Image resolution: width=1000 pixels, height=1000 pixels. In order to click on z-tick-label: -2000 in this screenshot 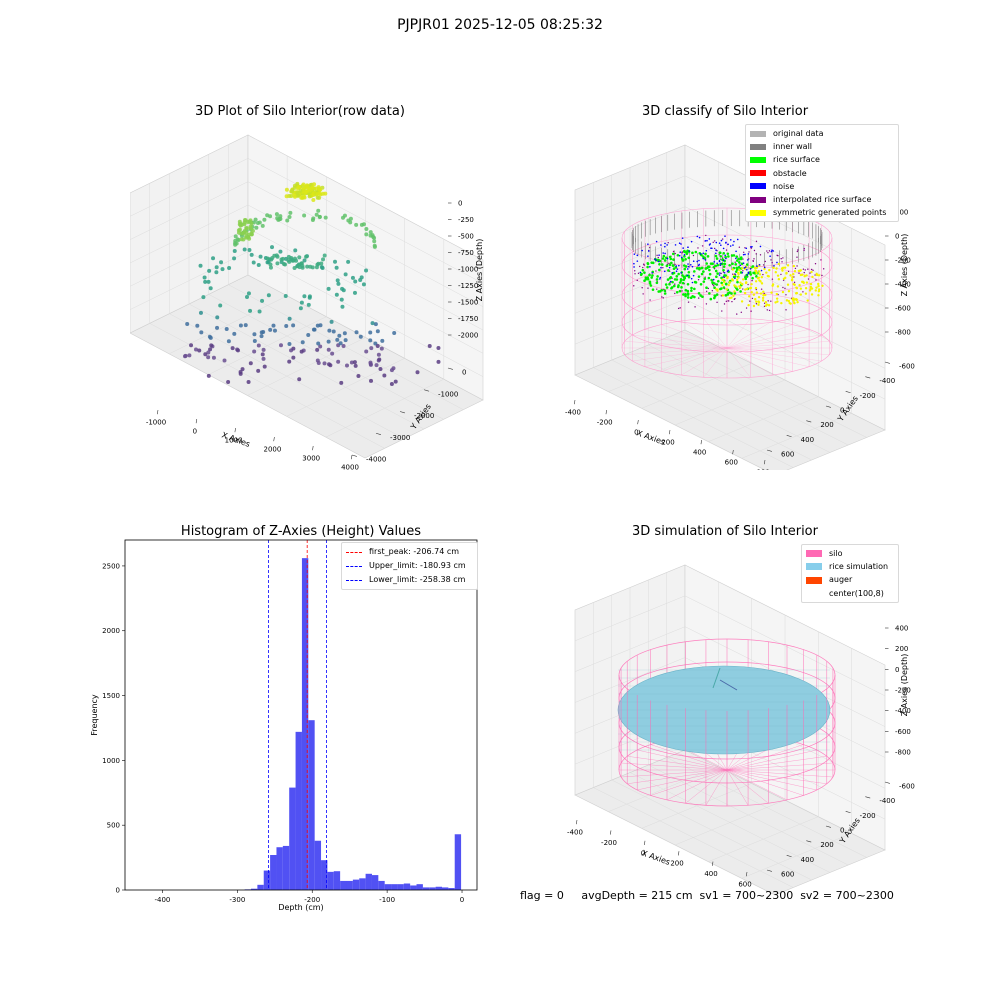, I will do `click(468, 336)`.